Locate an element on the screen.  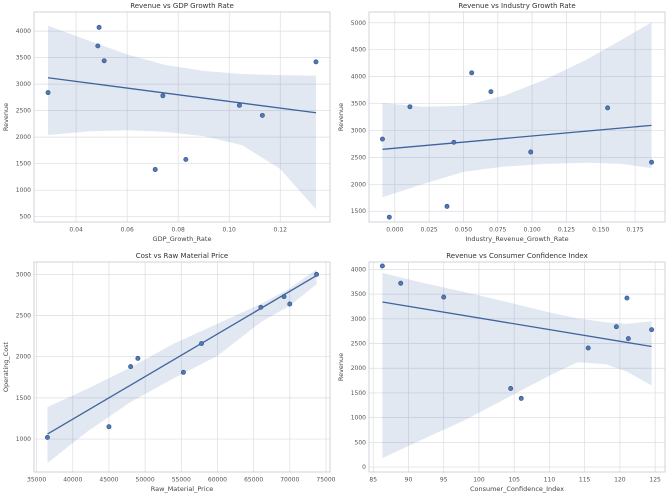
x-tick-label: 0.025 is located at coordinates (428, 230).